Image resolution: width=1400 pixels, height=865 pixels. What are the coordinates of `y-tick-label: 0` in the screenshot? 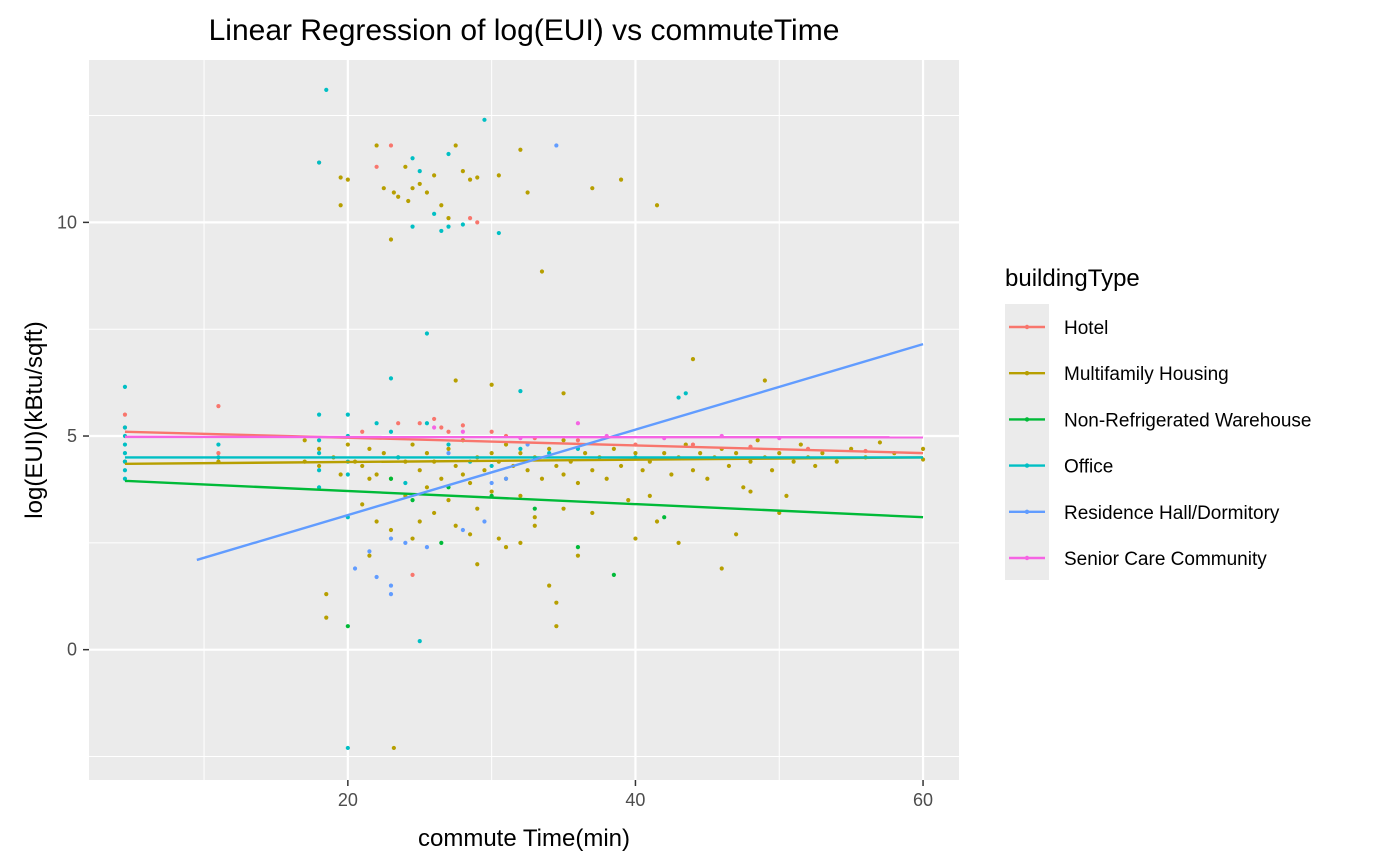 It's located at (72, 650).